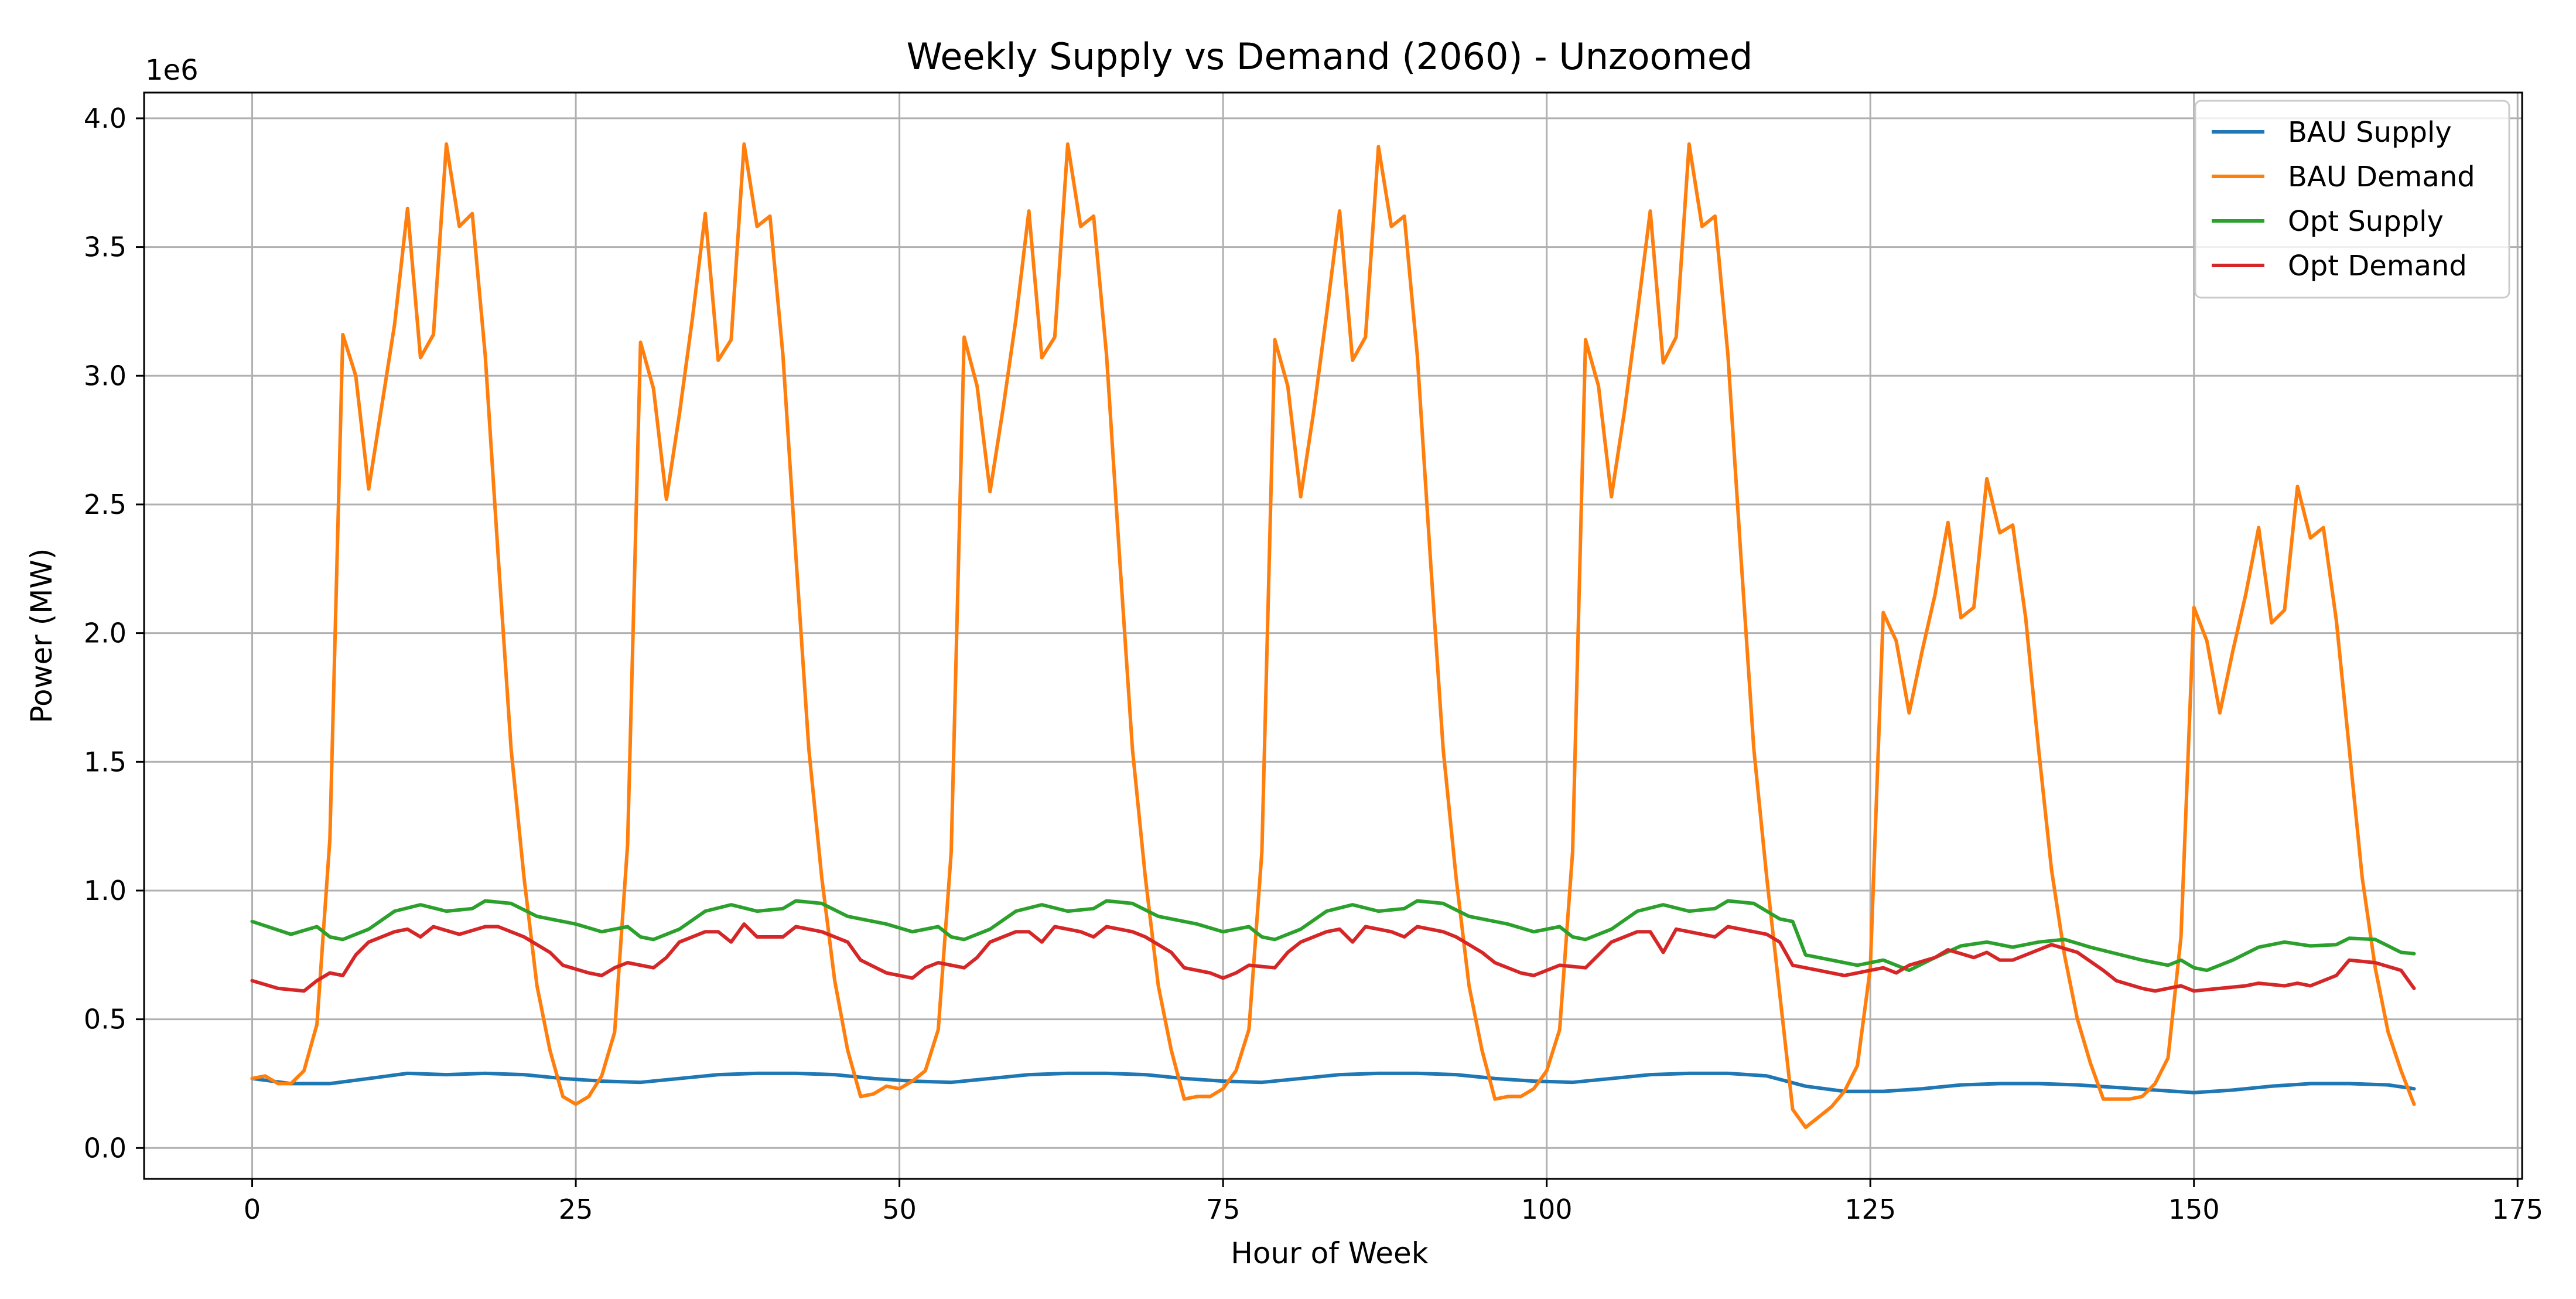 This screenshot has height=1299, width=2576. Describe the element at coordinates (105, 504) in the screenshot. I see `y-tick-label: 2.5` at that location.